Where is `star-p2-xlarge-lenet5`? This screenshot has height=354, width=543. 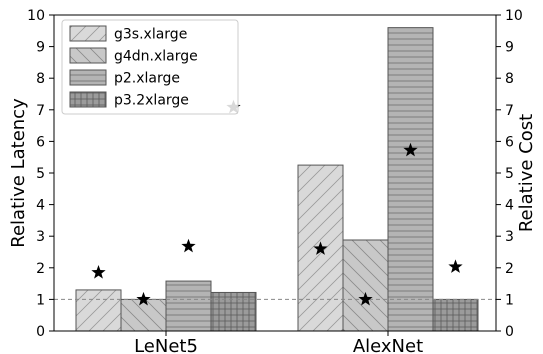
star-p2-xlarge-lenet5 is located at coordinates (188, 245).